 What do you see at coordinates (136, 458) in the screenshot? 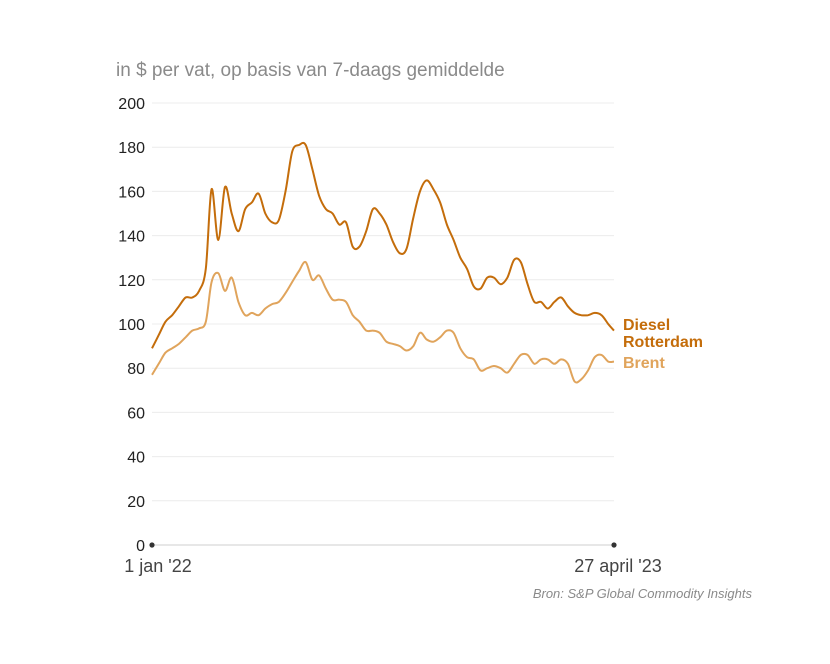
I see `y-tick-label: 40` at bounding box center [136, 458].